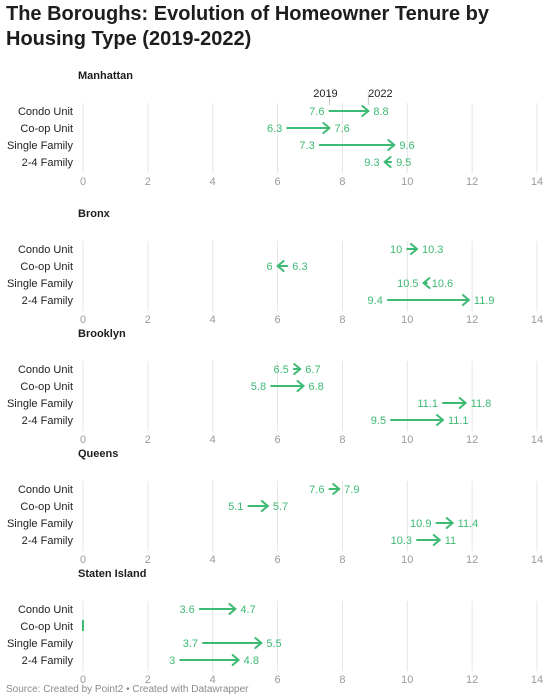 The height and width of the screenshot is (700, 557). Describe the element at coordinates (450, 541) in the screenshot. I see `end-value-label: 11` at that location.